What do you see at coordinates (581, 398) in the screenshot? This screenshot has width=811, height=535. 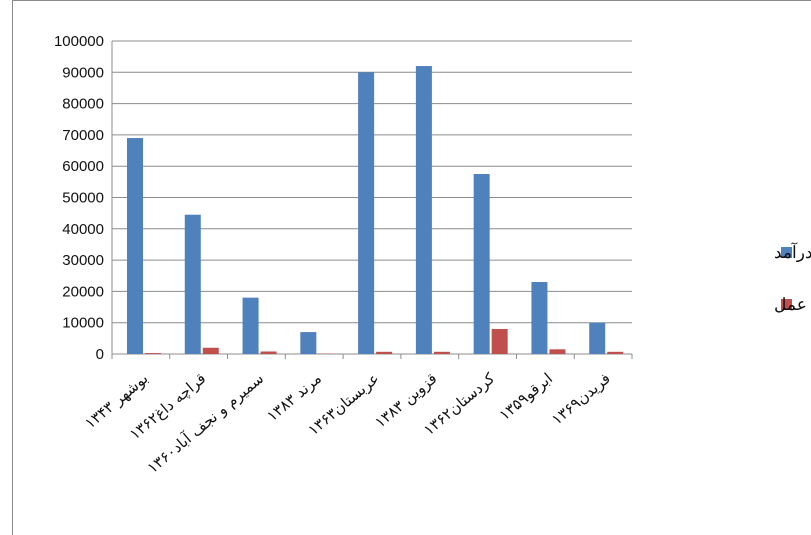 I see `x-tick-label: فریدن۱۳۶۹` at bounding box center [581, 398].